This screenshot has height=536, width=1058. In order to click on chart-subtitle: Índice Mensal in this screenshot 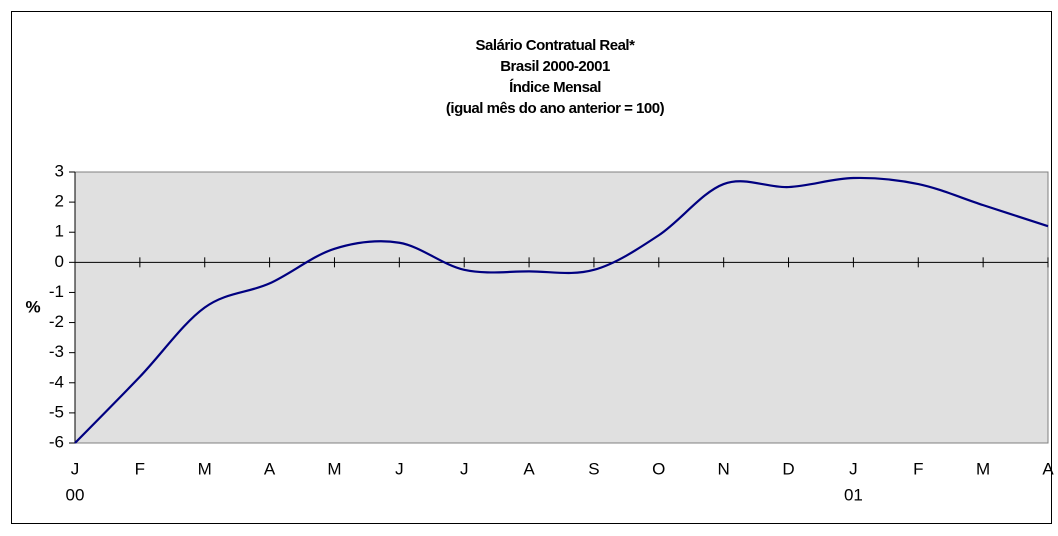, I will do `click(555, 87)`.